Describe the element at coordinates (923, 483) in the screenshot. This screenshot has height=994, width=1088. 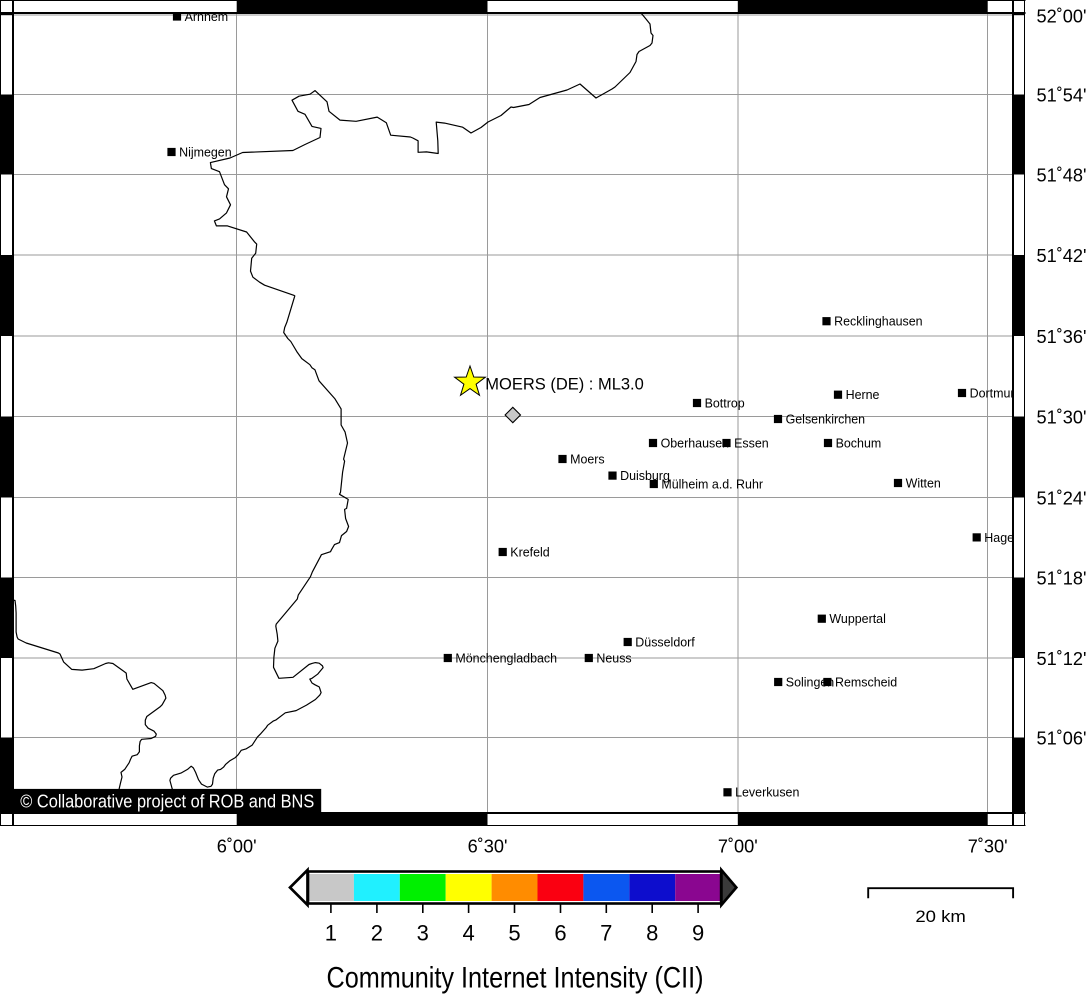
I see `svg-text: Witten` at that location.